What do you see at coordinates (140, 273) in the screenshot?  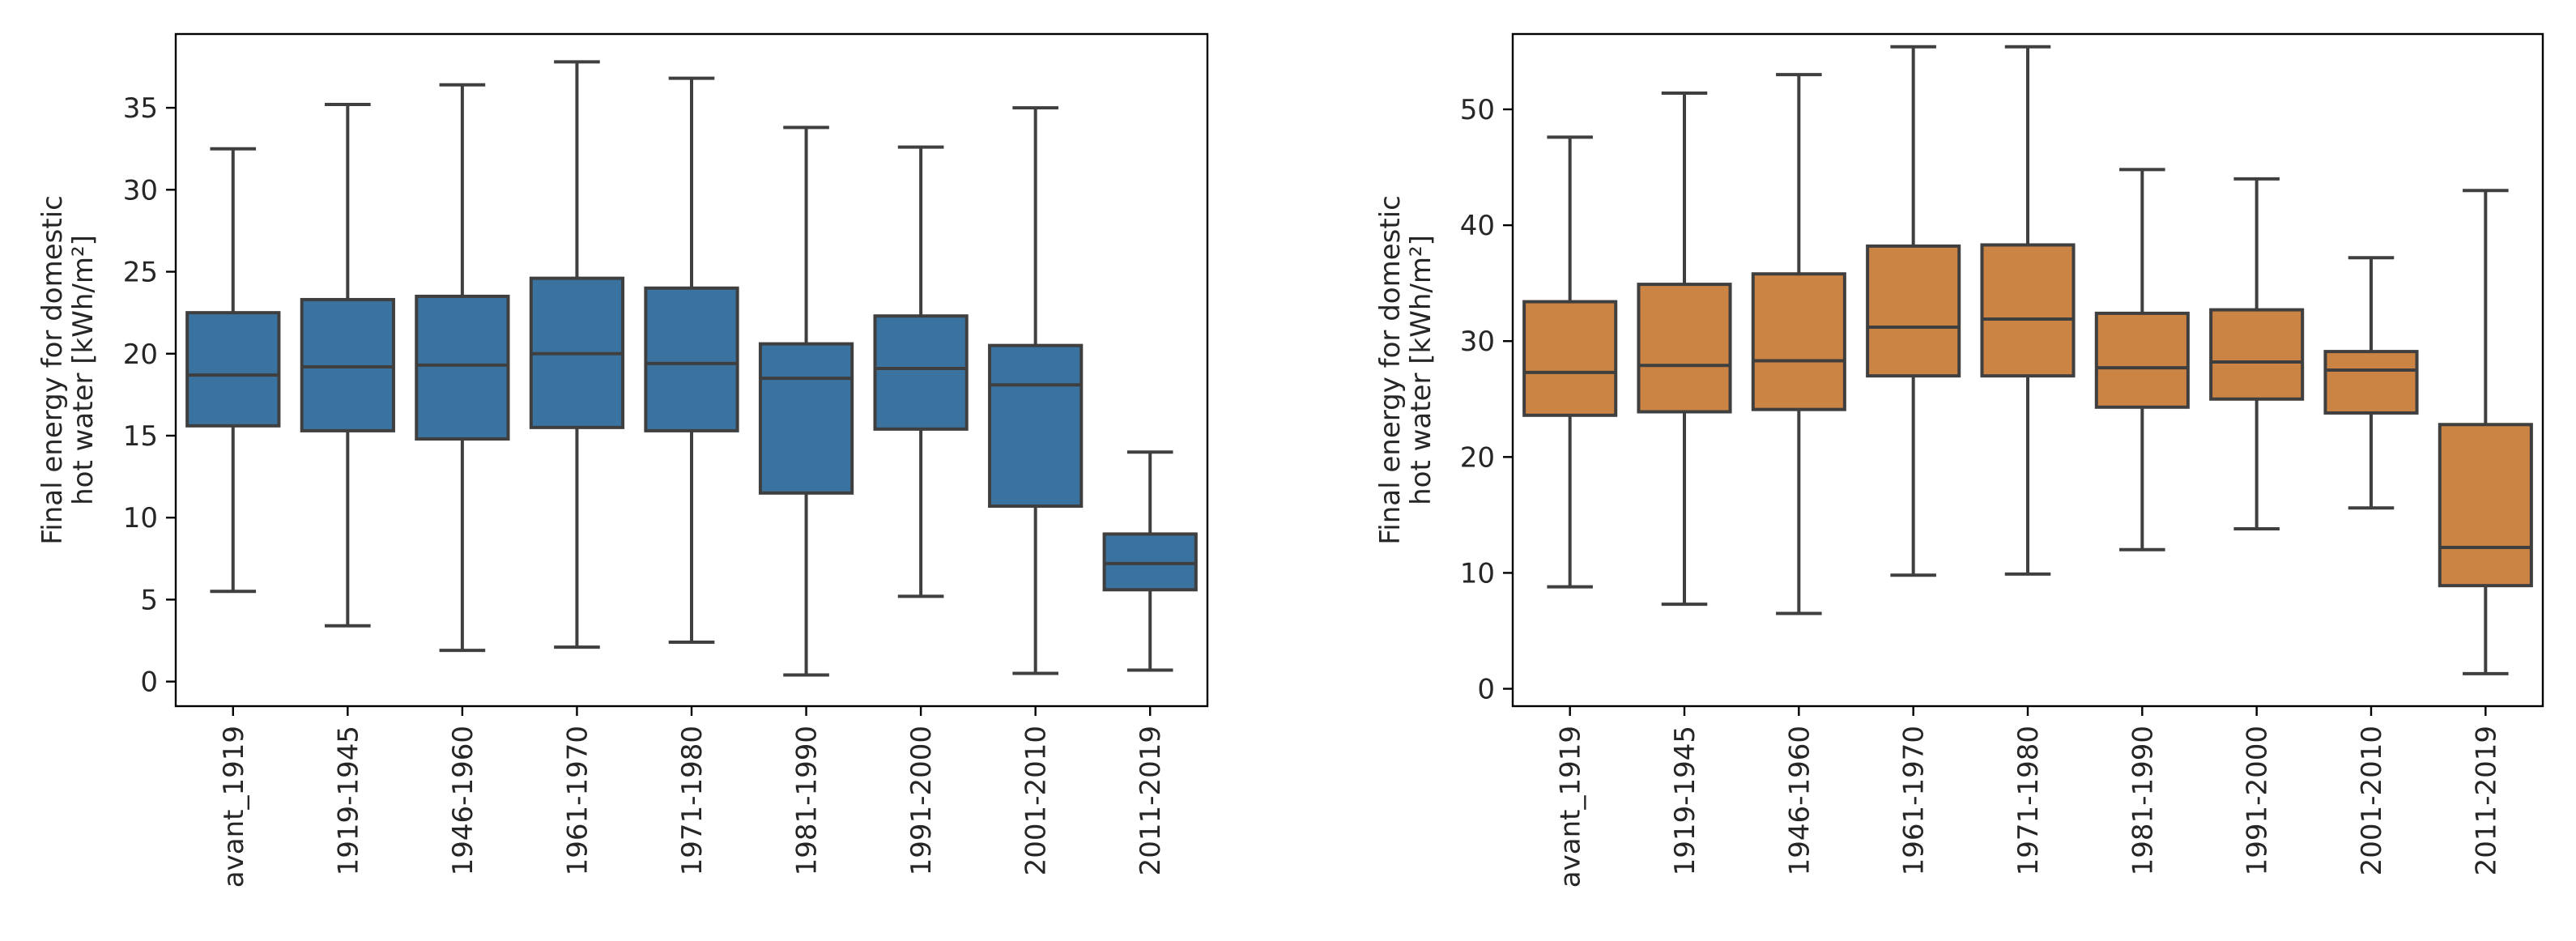 I see `y-tick-label: 25` at bounding box center [140, 273].